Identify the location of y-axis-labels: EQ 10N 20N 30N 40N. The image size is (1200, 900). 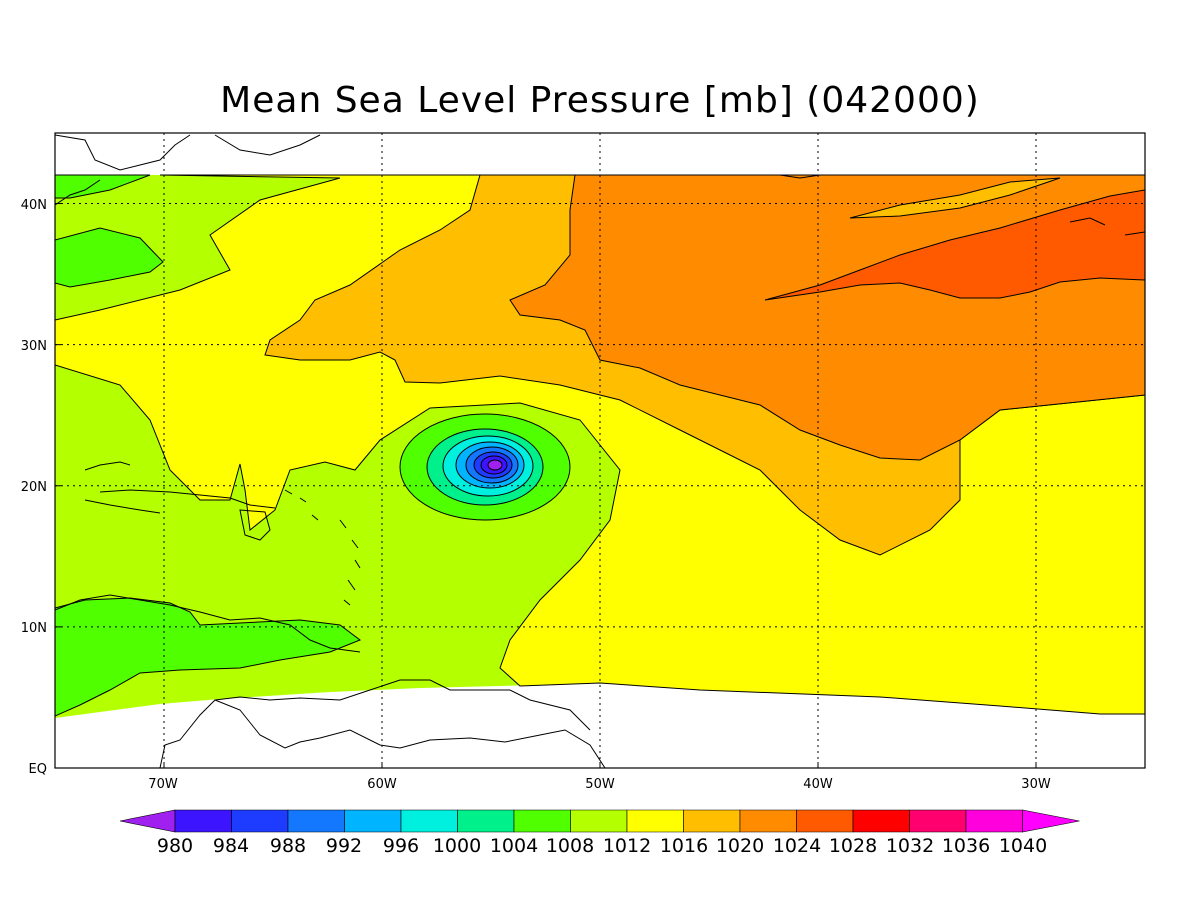
(34, 487).